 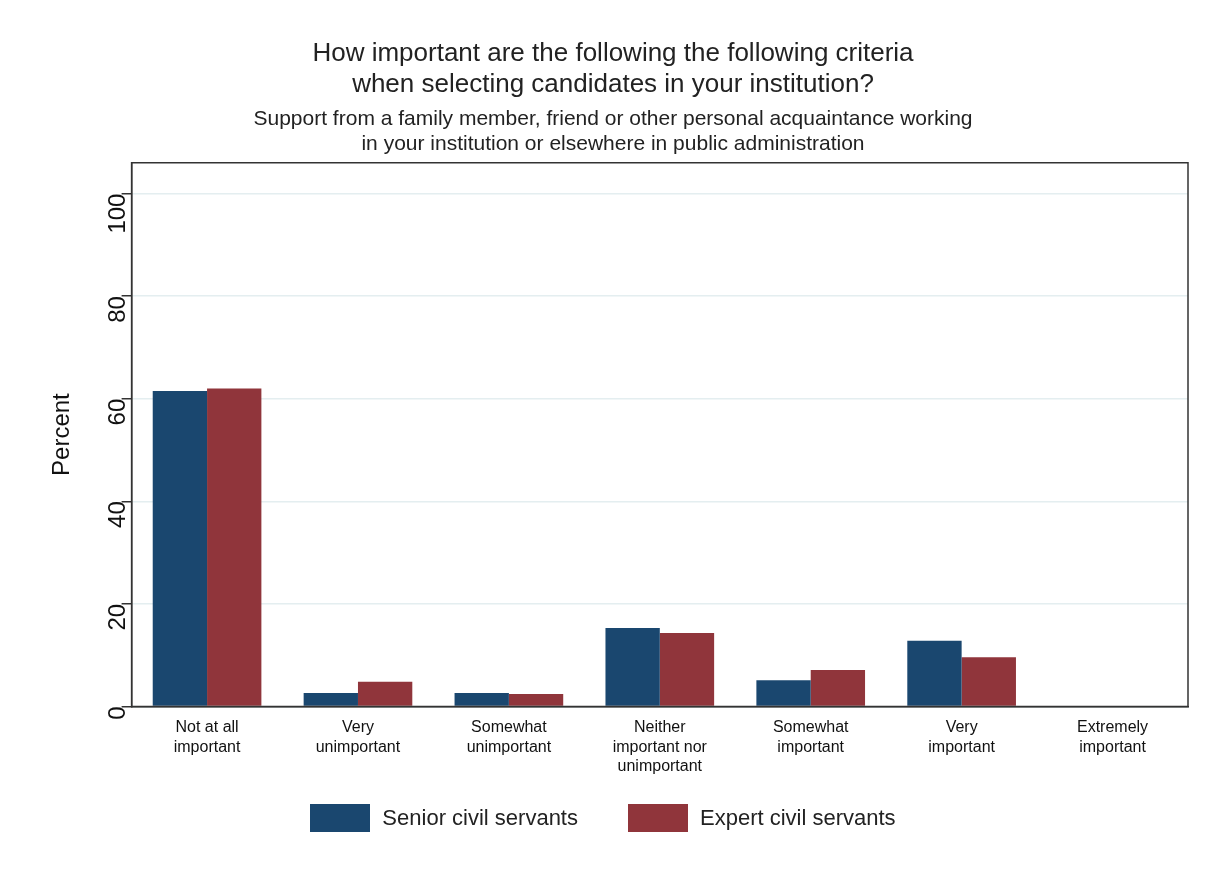 I want to click on text: in your institution or elsewhere in public administration, so click(x=613, y=142).